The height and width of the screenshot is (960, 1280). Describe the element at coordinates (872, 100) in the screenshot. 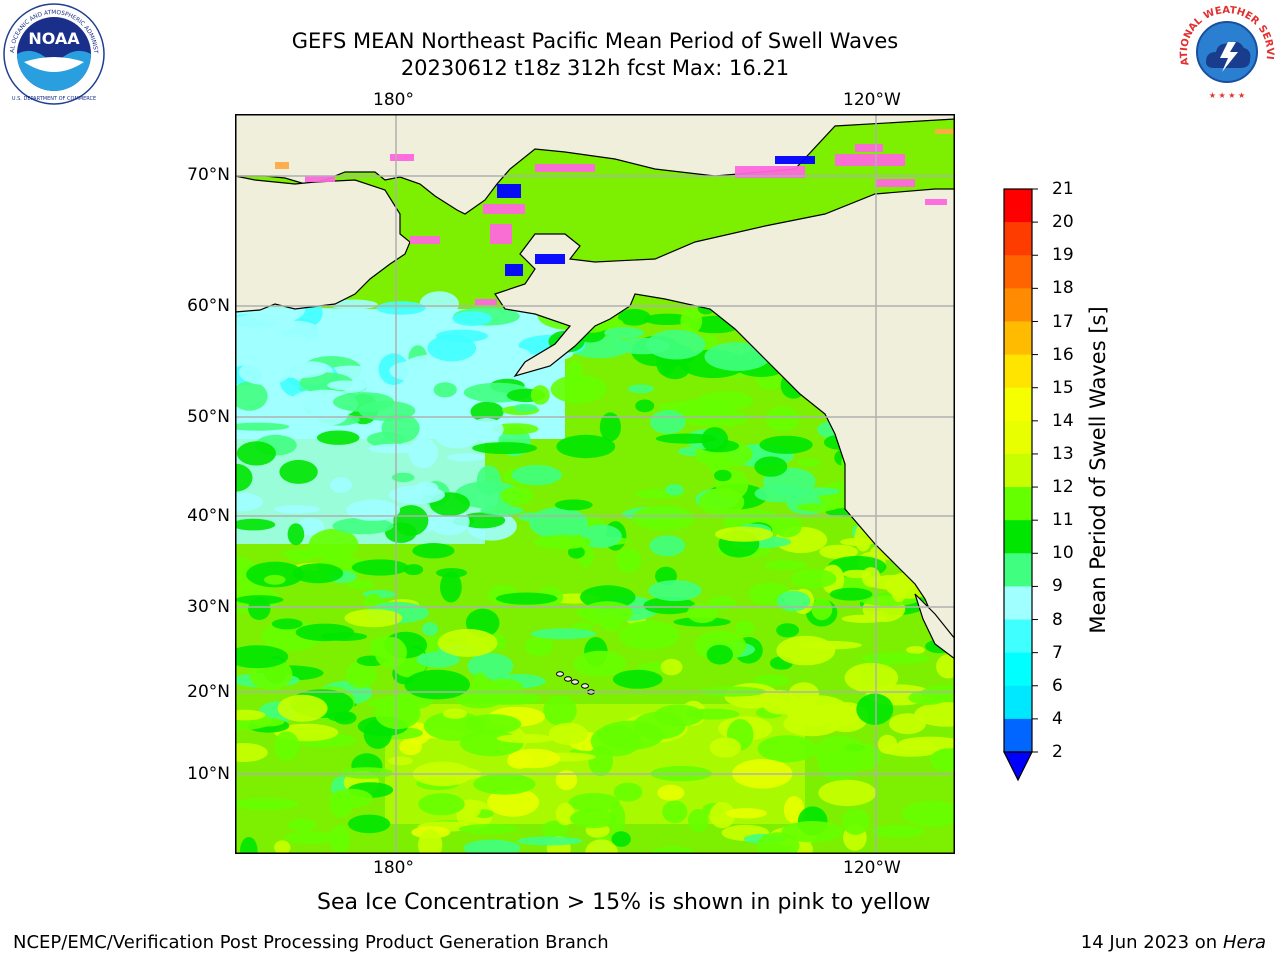

I see `lon-label-top-120w: 120°W` at that location.